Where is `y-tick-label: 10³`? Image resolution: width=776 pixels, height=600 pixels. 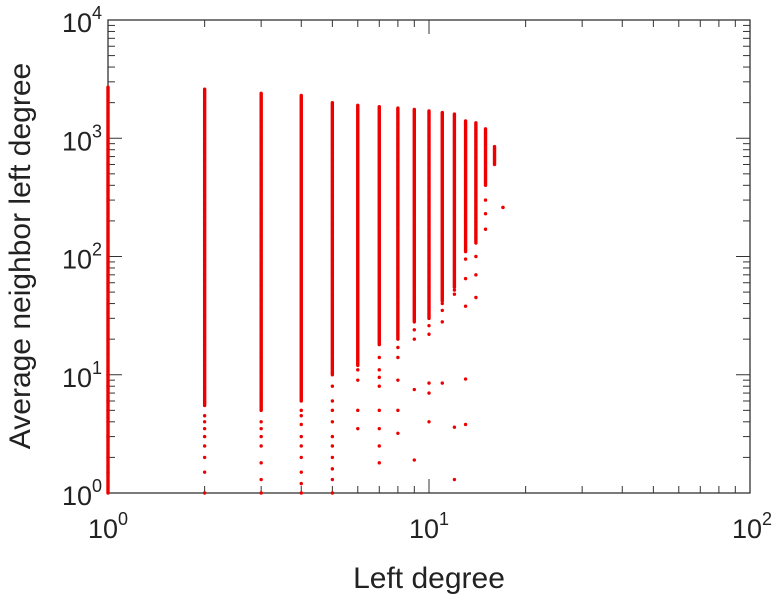 y-tick-label: 10³ is located at coordinates (82, 138).